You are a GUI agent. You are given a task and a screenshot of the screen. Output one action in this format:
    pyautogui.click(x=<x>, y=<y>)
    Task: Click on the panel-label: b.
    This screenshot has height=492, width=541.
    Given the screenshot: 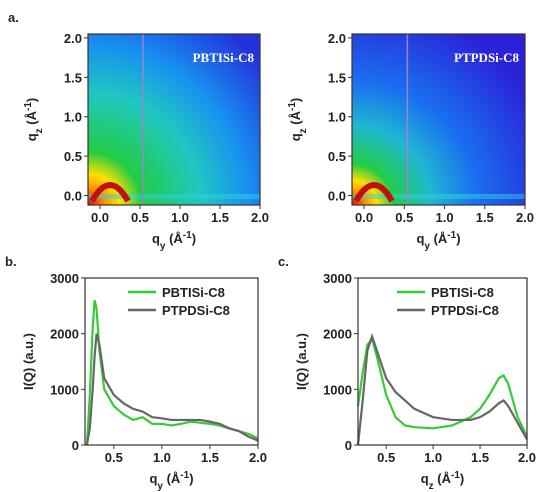 What is the action you would take?
    pyautogui.click(x=11, y=261)
    